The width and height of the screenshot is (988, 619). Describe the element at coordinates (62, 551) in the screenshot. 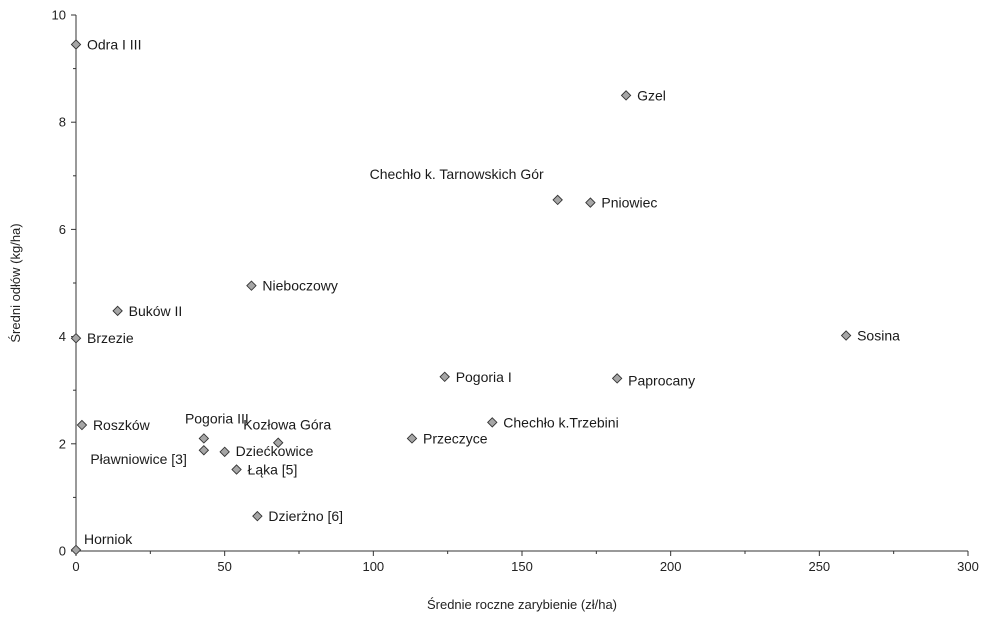

I see `y-tick-label: 0` at that location.